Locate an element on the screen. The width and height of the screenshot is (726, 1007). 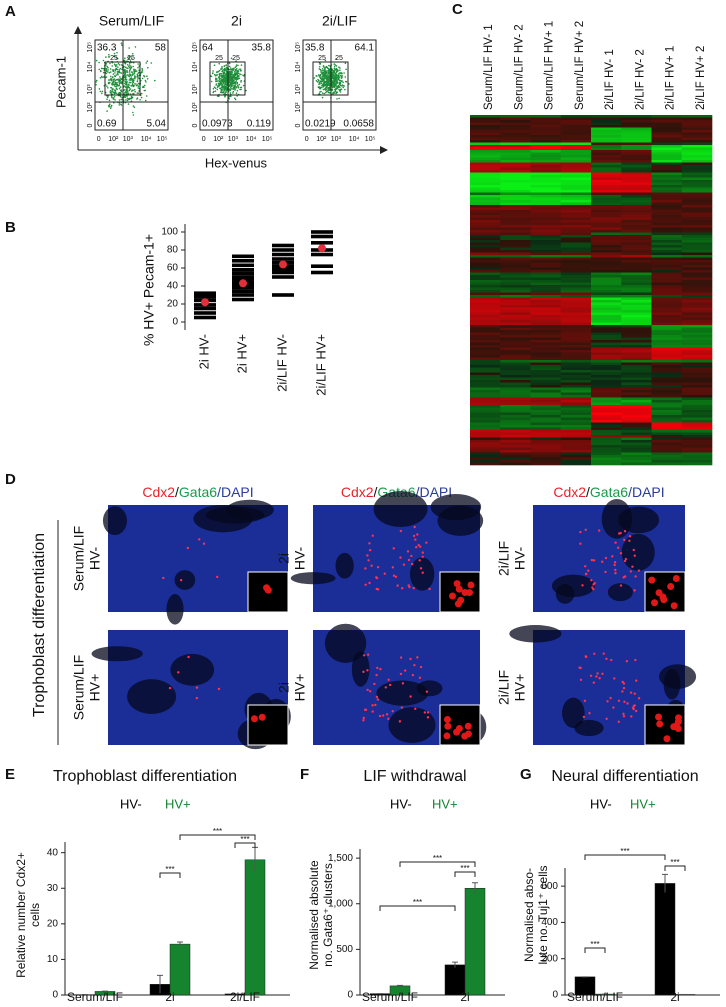
y-tick-label: 10³ is located at coordinates (298, 89).